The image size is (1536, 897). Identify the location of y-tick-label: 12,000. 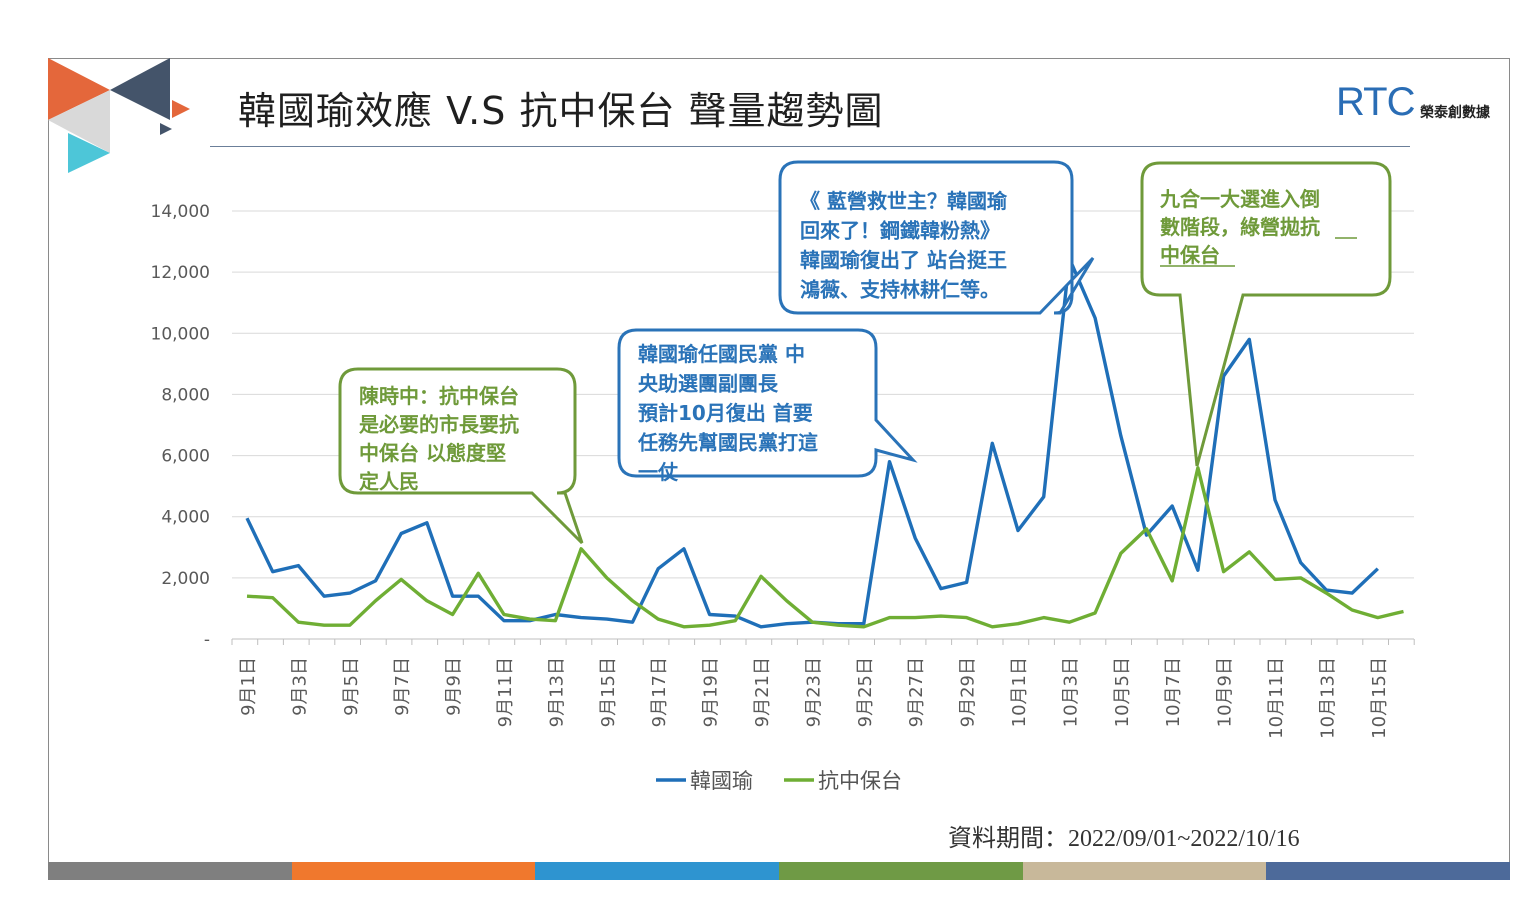
(180, 273).